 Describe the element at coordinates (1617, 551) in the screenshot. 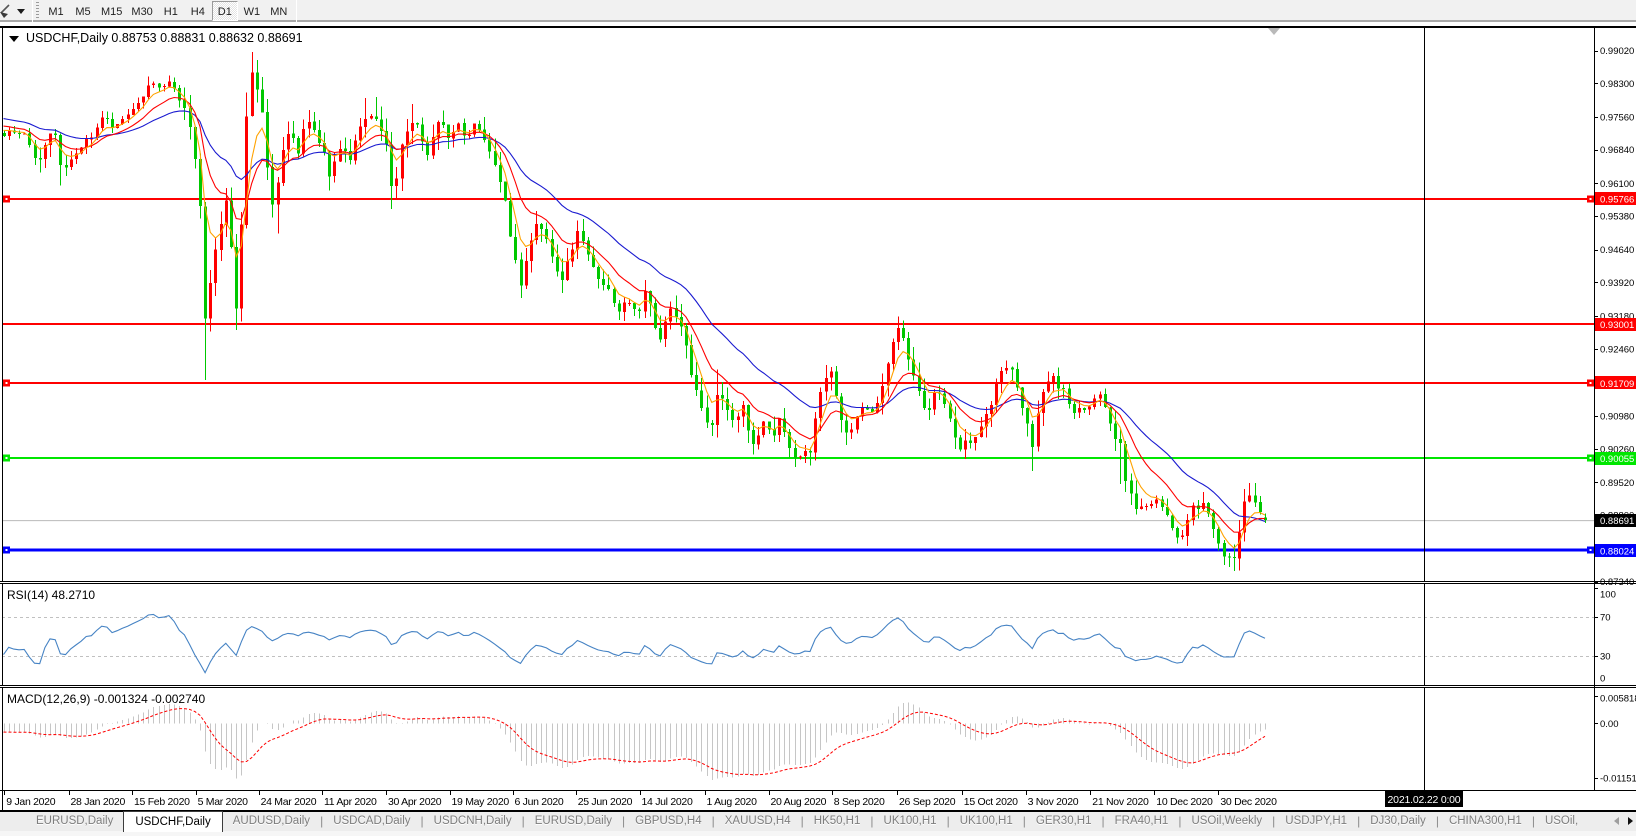

I see `price-line-label-text: 0.88024` at that location.